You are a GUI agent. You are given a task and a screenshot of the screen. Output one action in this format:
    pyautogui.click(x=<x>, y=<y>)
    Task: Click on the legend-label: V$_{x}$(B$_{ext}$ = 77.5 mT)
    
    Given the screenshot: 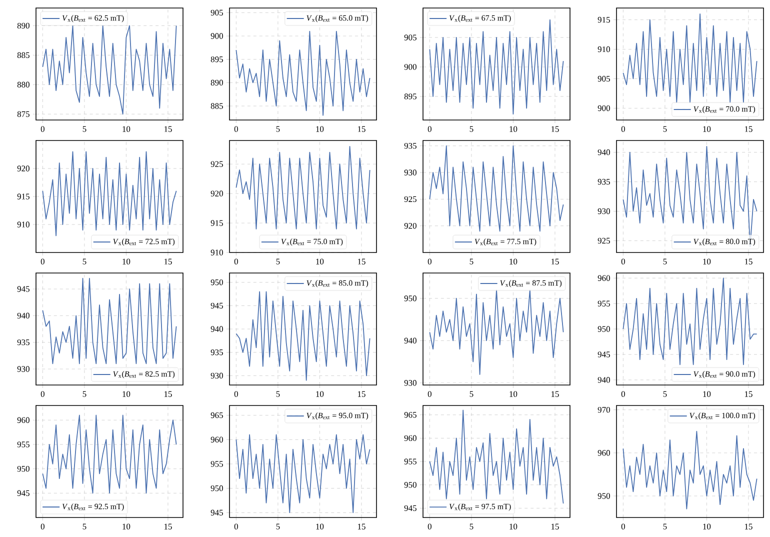 What is the action you would take?
    pyautogui.click(x=505, y=242)
    